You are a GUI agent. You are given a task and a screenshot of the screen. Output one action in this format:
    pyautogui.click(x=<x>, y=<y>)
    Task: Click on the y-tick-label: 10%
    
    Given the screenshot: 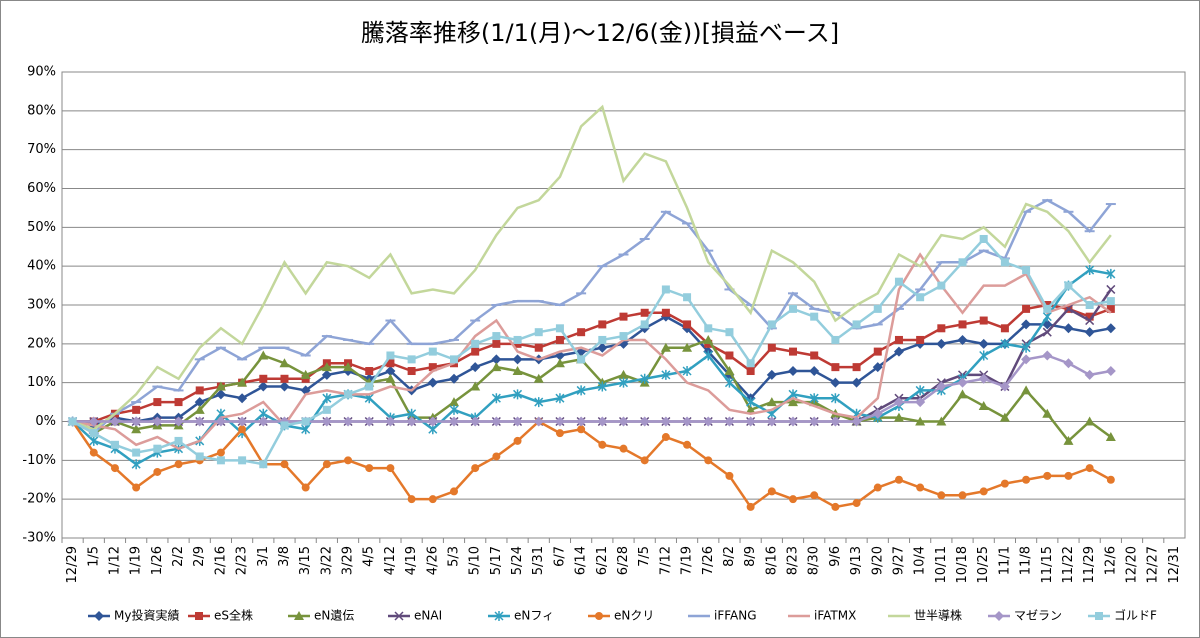 What is the action you would take?
    pyautogui.click(x=41, y=382)
    